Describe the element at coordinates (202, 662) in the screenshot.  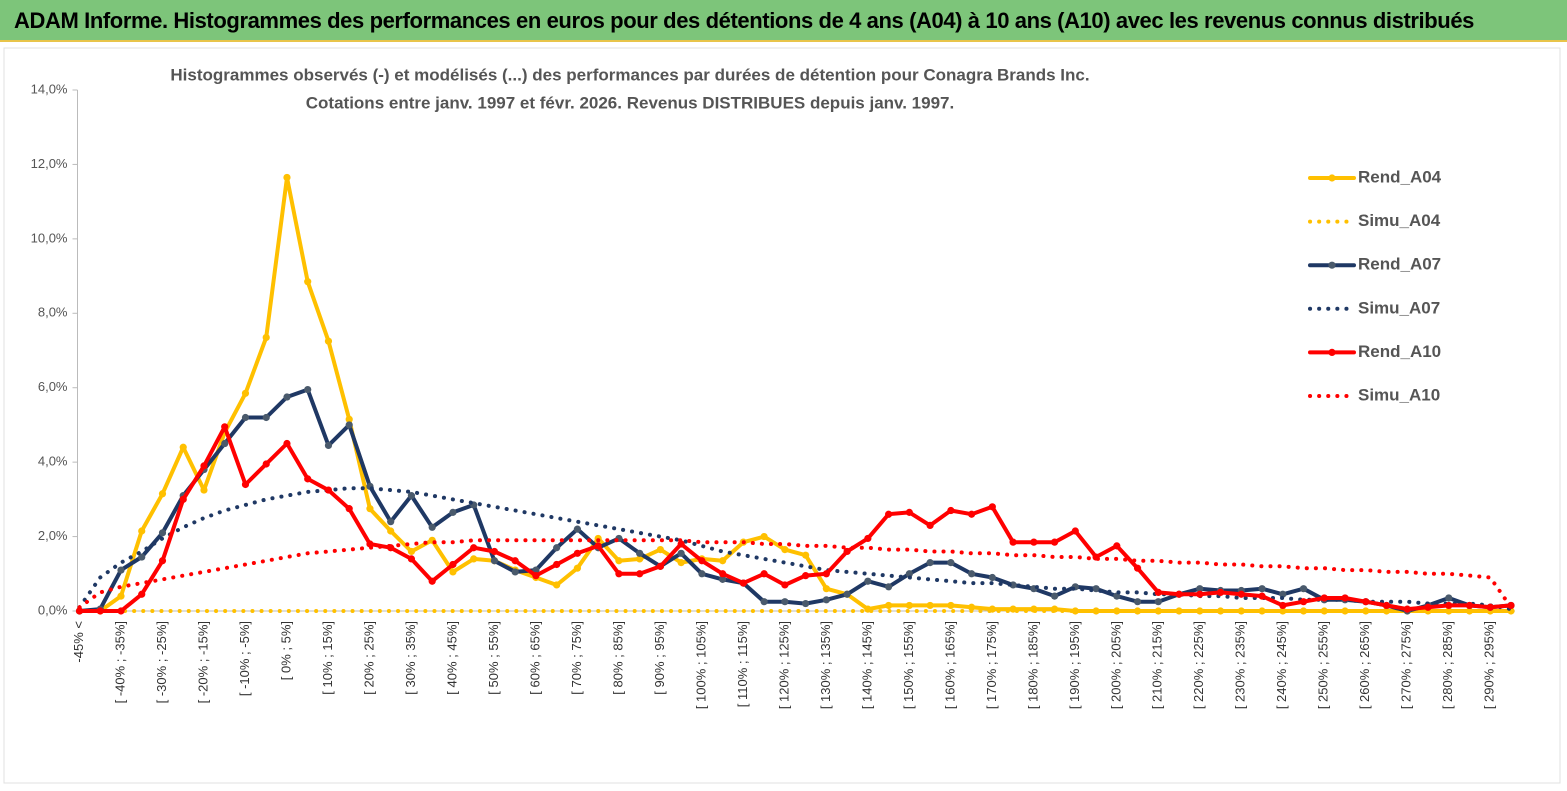
I see `x-tick-label: [ -20% ; -15%]` at that location.